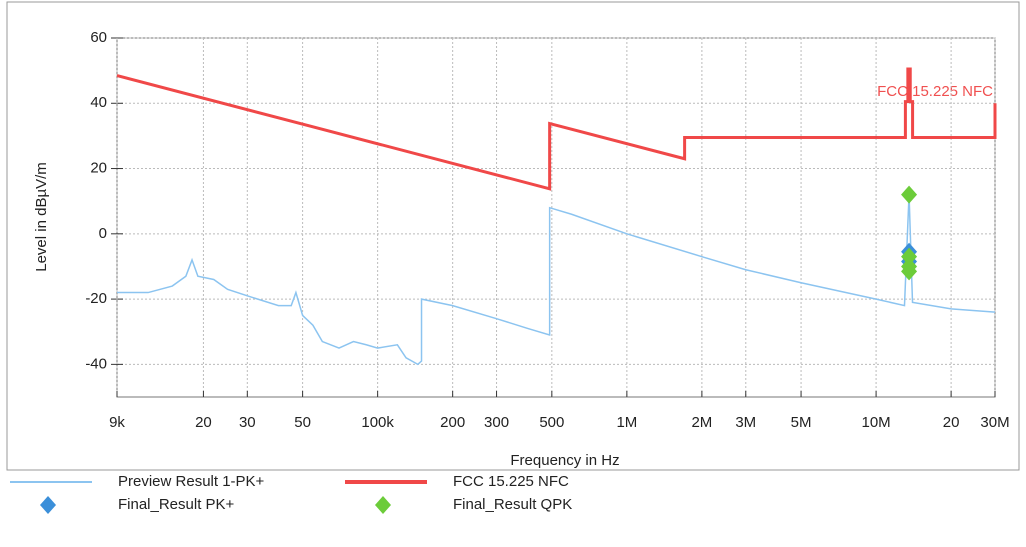  What do you see at coordinates (191, 481) in the screenshot?
I see `legend-label: Preview Result 1-PK+` at bounding box center [191, 481].